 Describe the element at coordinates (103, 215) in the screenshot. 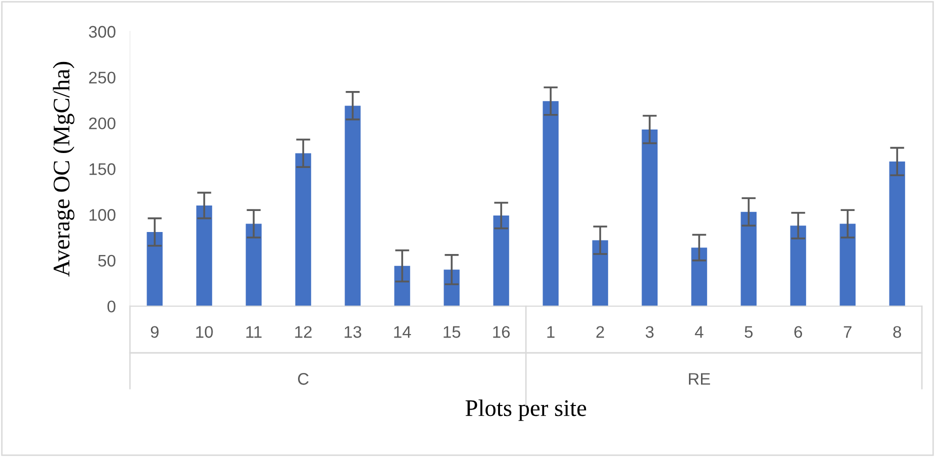

I see `y-tick-label: 100` at that location.